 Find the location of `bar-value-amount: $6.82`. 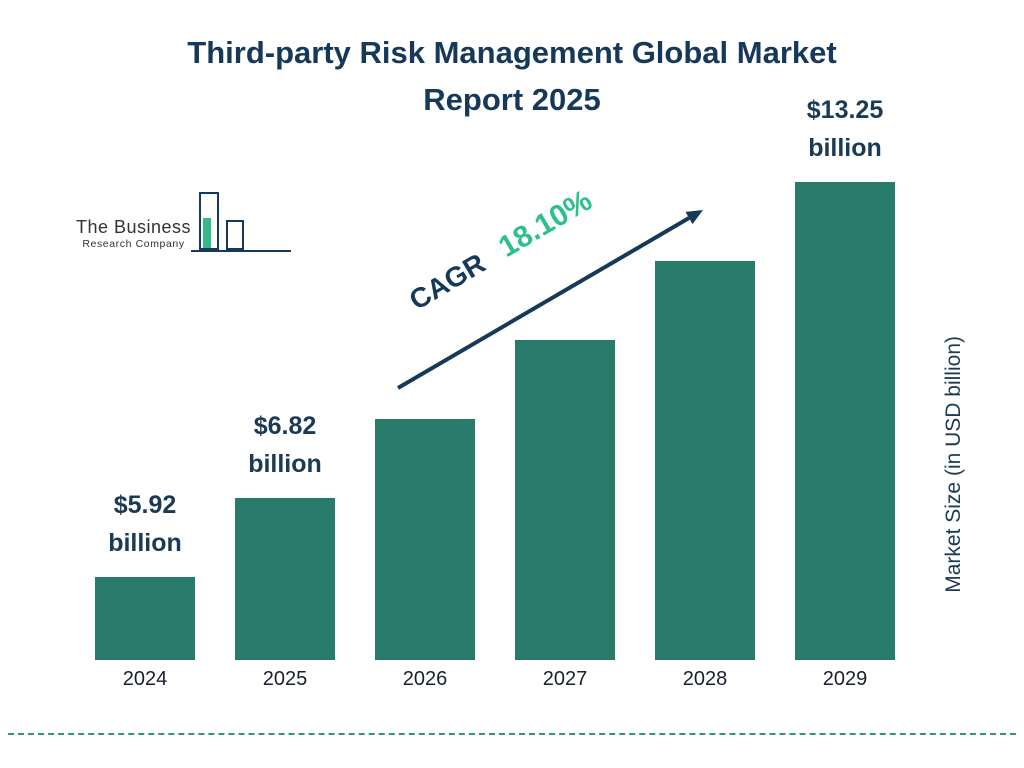

bar-value-amount: $6.82 is located at coordinates (285, 425).